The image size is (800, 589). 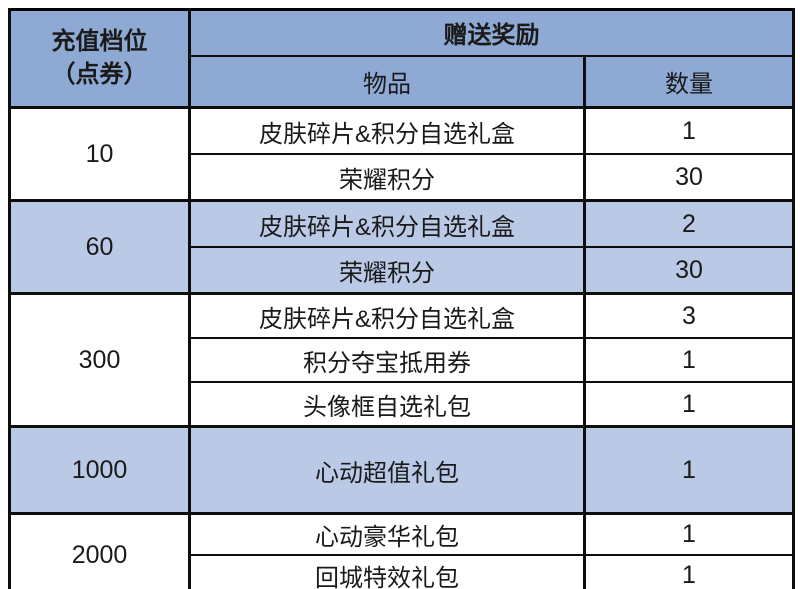 I want to click on reward-quantity-cell: 3, so click(x=689, y=315).